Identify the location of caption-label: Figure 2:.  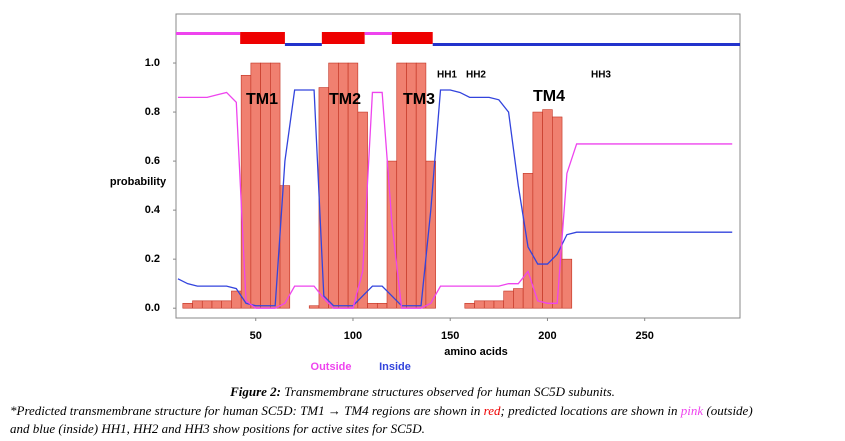
(255, 391).